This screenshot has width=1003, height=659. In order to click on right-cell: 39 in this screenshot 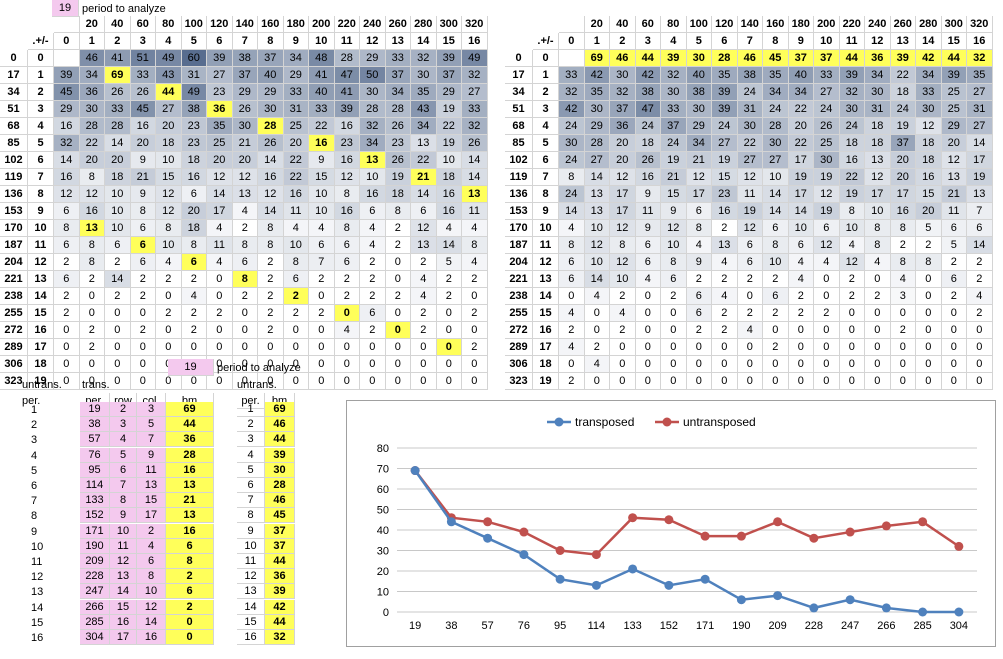, I will do `click(674, 58)`.